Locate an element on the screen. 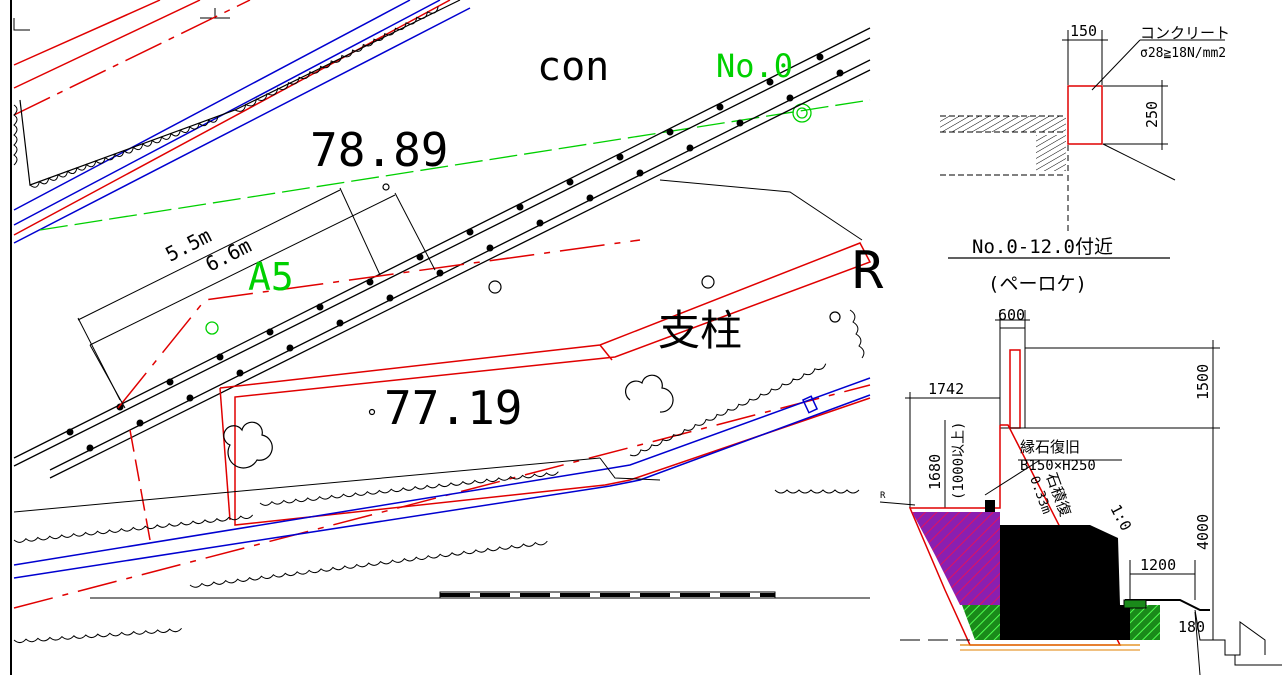 The image size is (1282, 675). a5-marker is located at coordinates (212, 328).